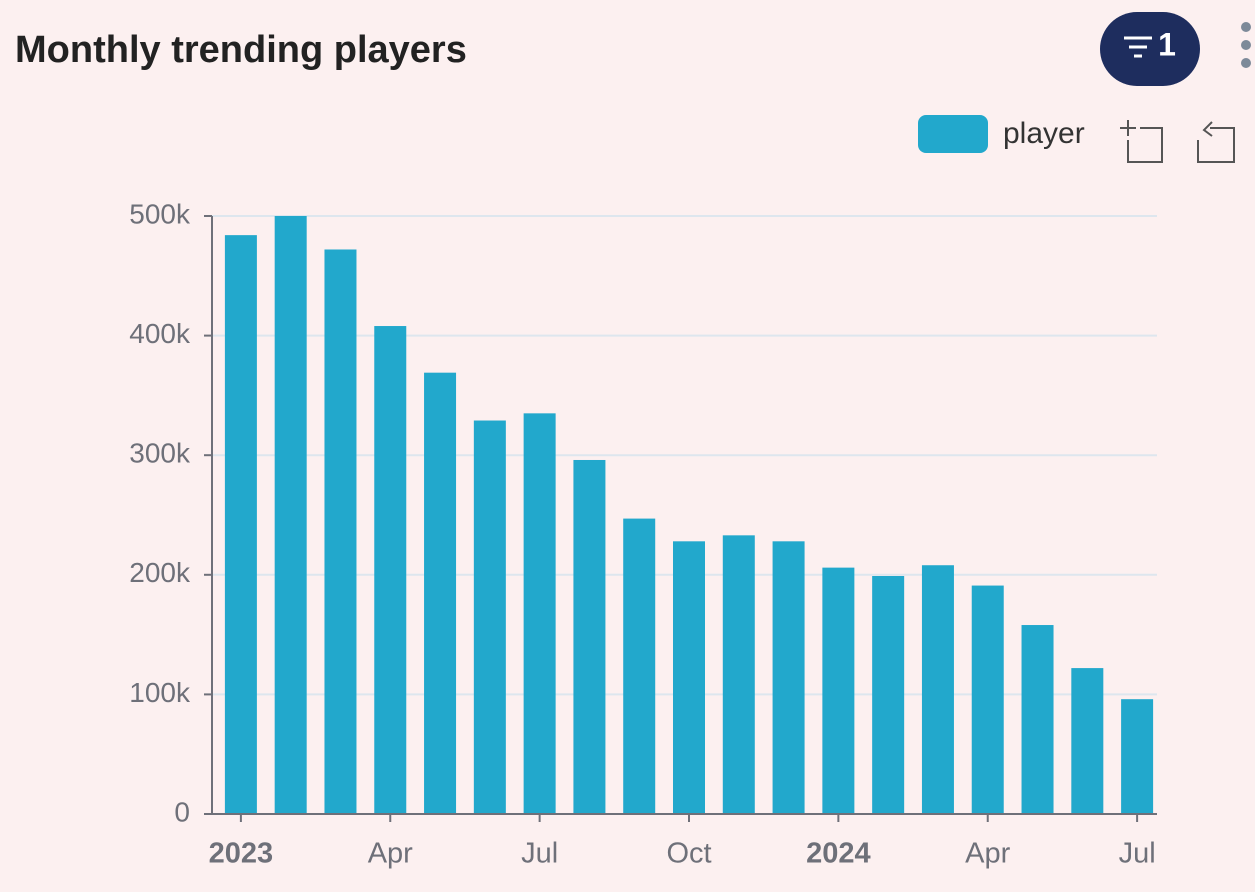 This screenshot has width=1255, height=892. I want to click on legend-label: player, so click(1044, 133).